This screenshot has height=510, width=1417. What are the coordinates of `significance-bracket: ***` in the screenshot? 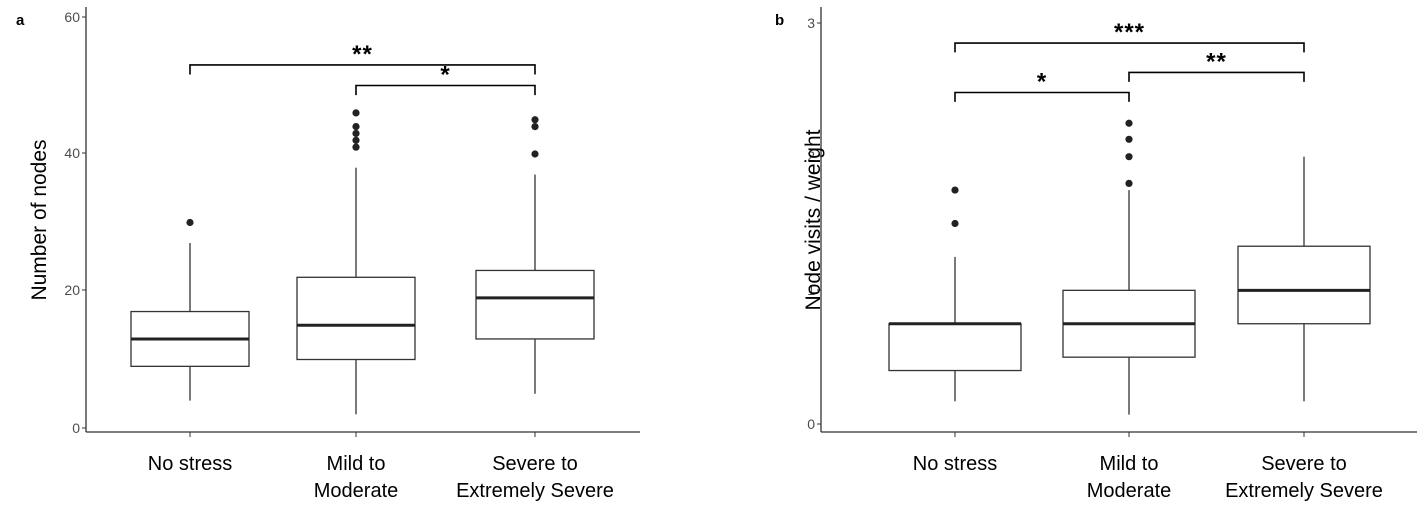 It's located at (1129, 36).